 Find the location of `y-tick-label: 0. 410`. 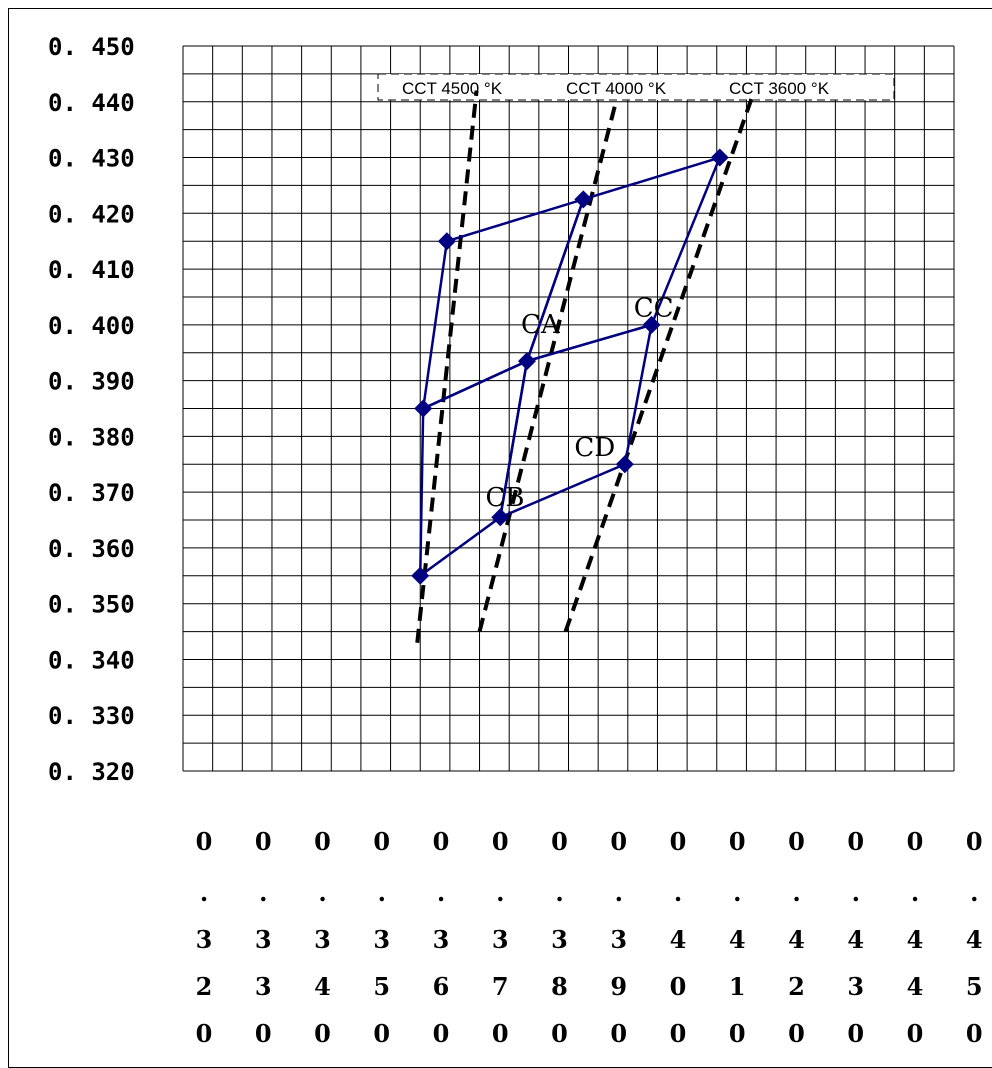

y-tick-label: 0. 410 is located at coordinates (91, 270).